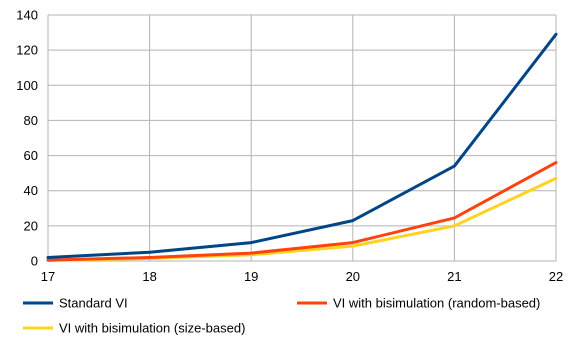 The image size is (573, 338). I want to click on y-tick-label: 100, so click(27, 85).